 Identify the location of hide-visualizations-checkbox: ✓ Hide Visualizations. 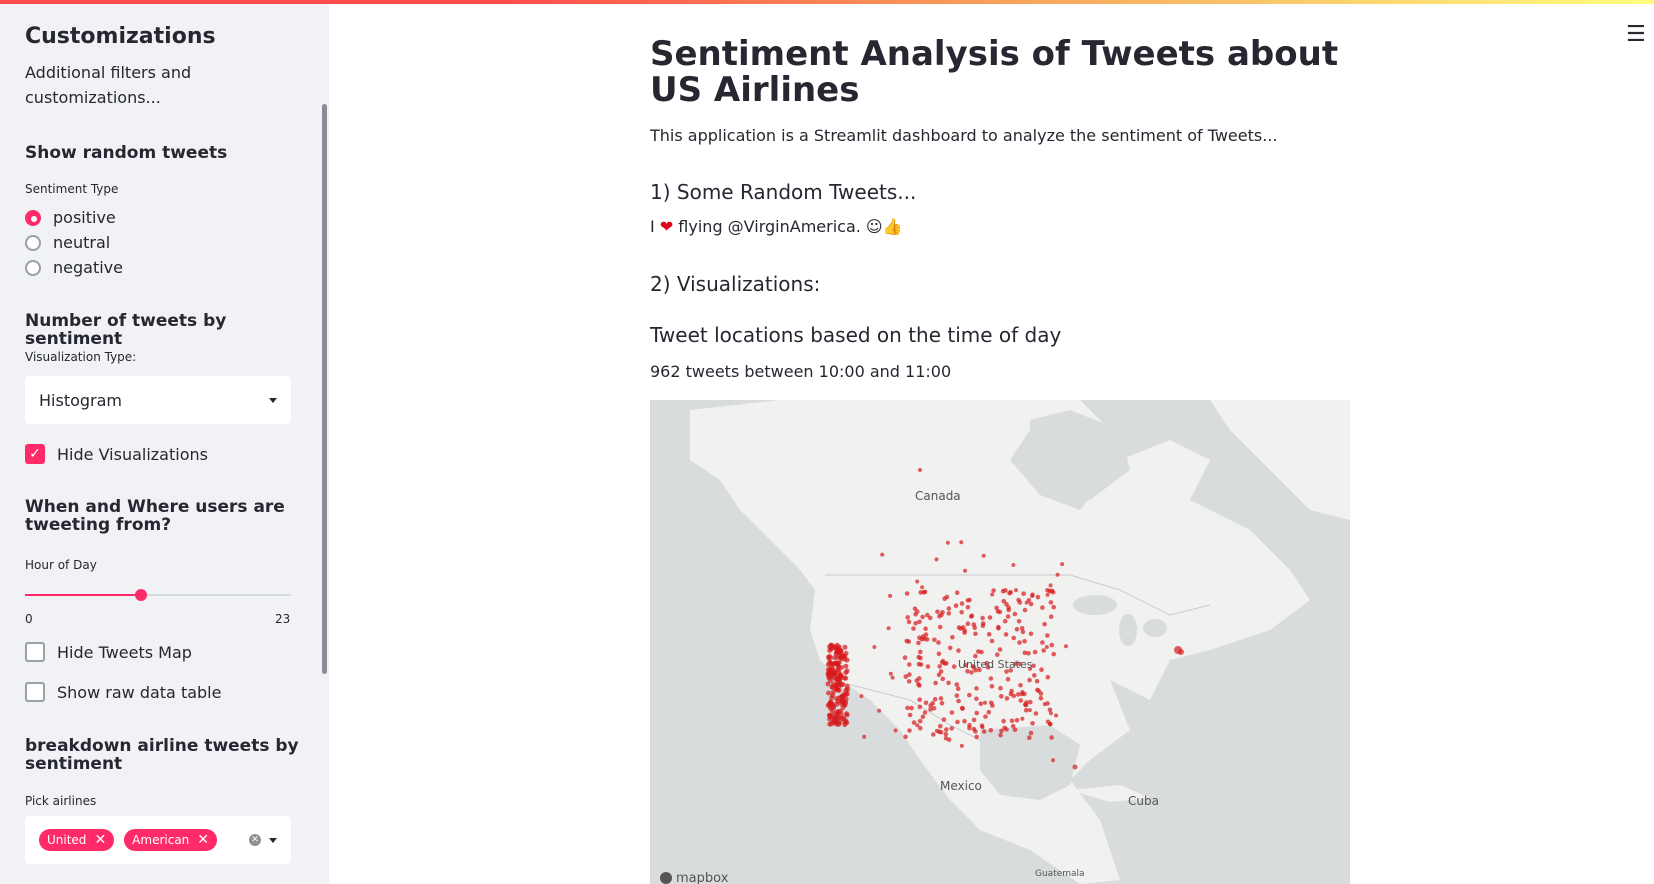
(116, 454).